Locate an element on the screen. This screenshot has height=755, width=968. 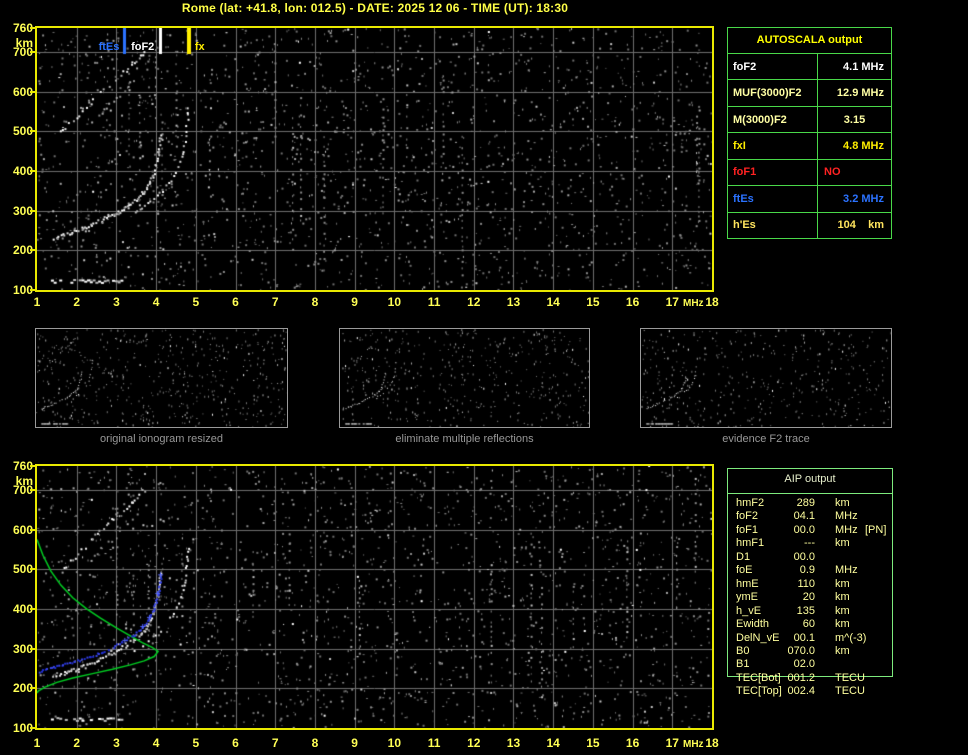
aip-title: AIP output is located at coordinates (810, 479).